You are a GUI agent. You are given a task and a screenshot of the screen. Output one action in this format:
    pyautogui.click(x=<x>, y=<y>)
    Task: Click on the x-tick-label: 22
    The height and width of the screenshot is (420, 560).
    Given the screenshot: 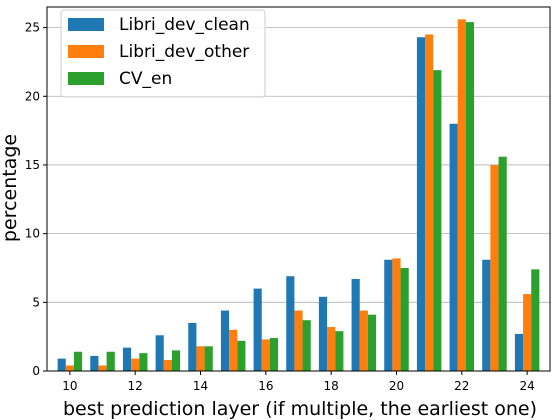 What is the action you would take?
    pyautogui.click(x=461, y=386)
    